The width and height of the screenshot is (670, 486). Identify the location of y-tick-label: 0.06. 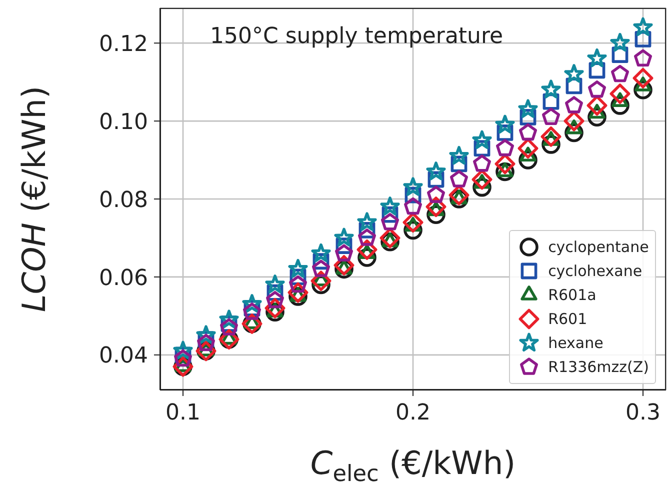
(123, 278).